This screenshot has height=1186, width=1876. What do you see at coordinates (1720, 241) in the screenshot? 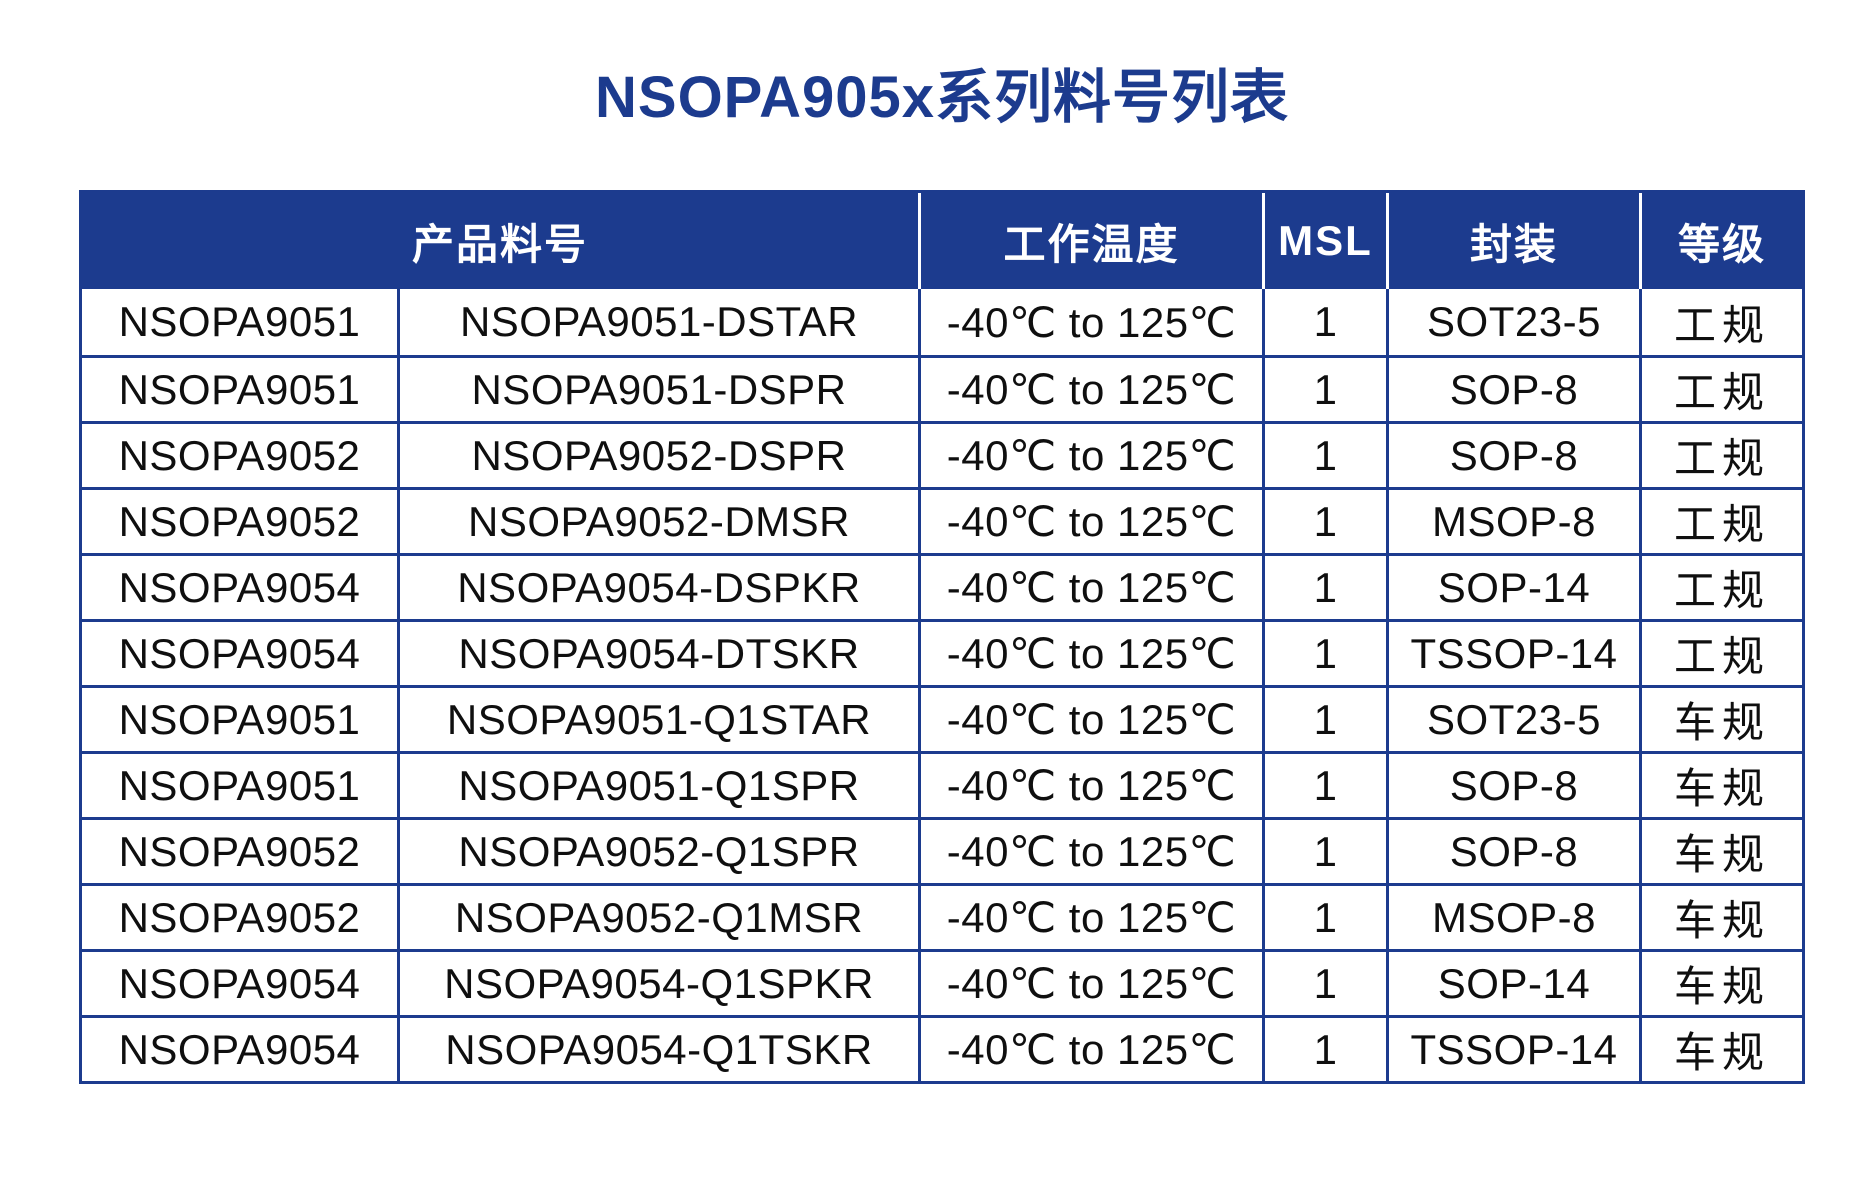
I see `col-header-grade: 等级` at bounding box center [1720, 241].